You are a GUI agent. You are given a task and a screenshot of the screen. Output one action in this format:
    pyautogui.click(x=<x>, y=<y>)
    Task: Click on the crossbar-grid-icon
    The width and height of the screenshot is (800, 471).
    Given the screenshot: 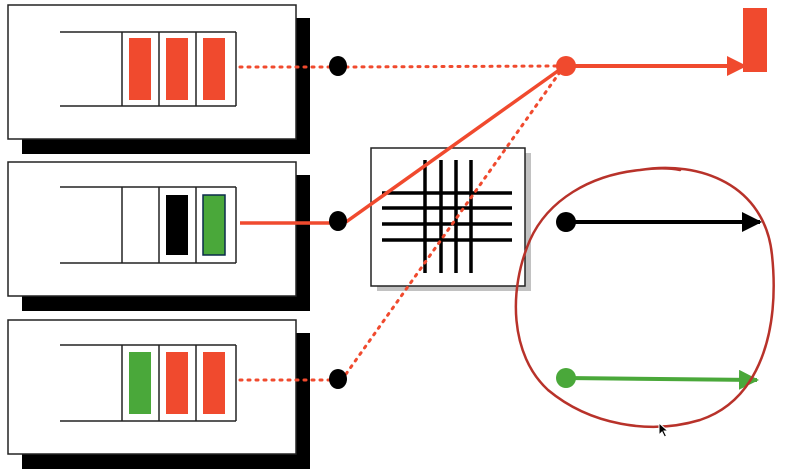 What is the action you would take?
    pyautogui.click(x=447, y=216)
    